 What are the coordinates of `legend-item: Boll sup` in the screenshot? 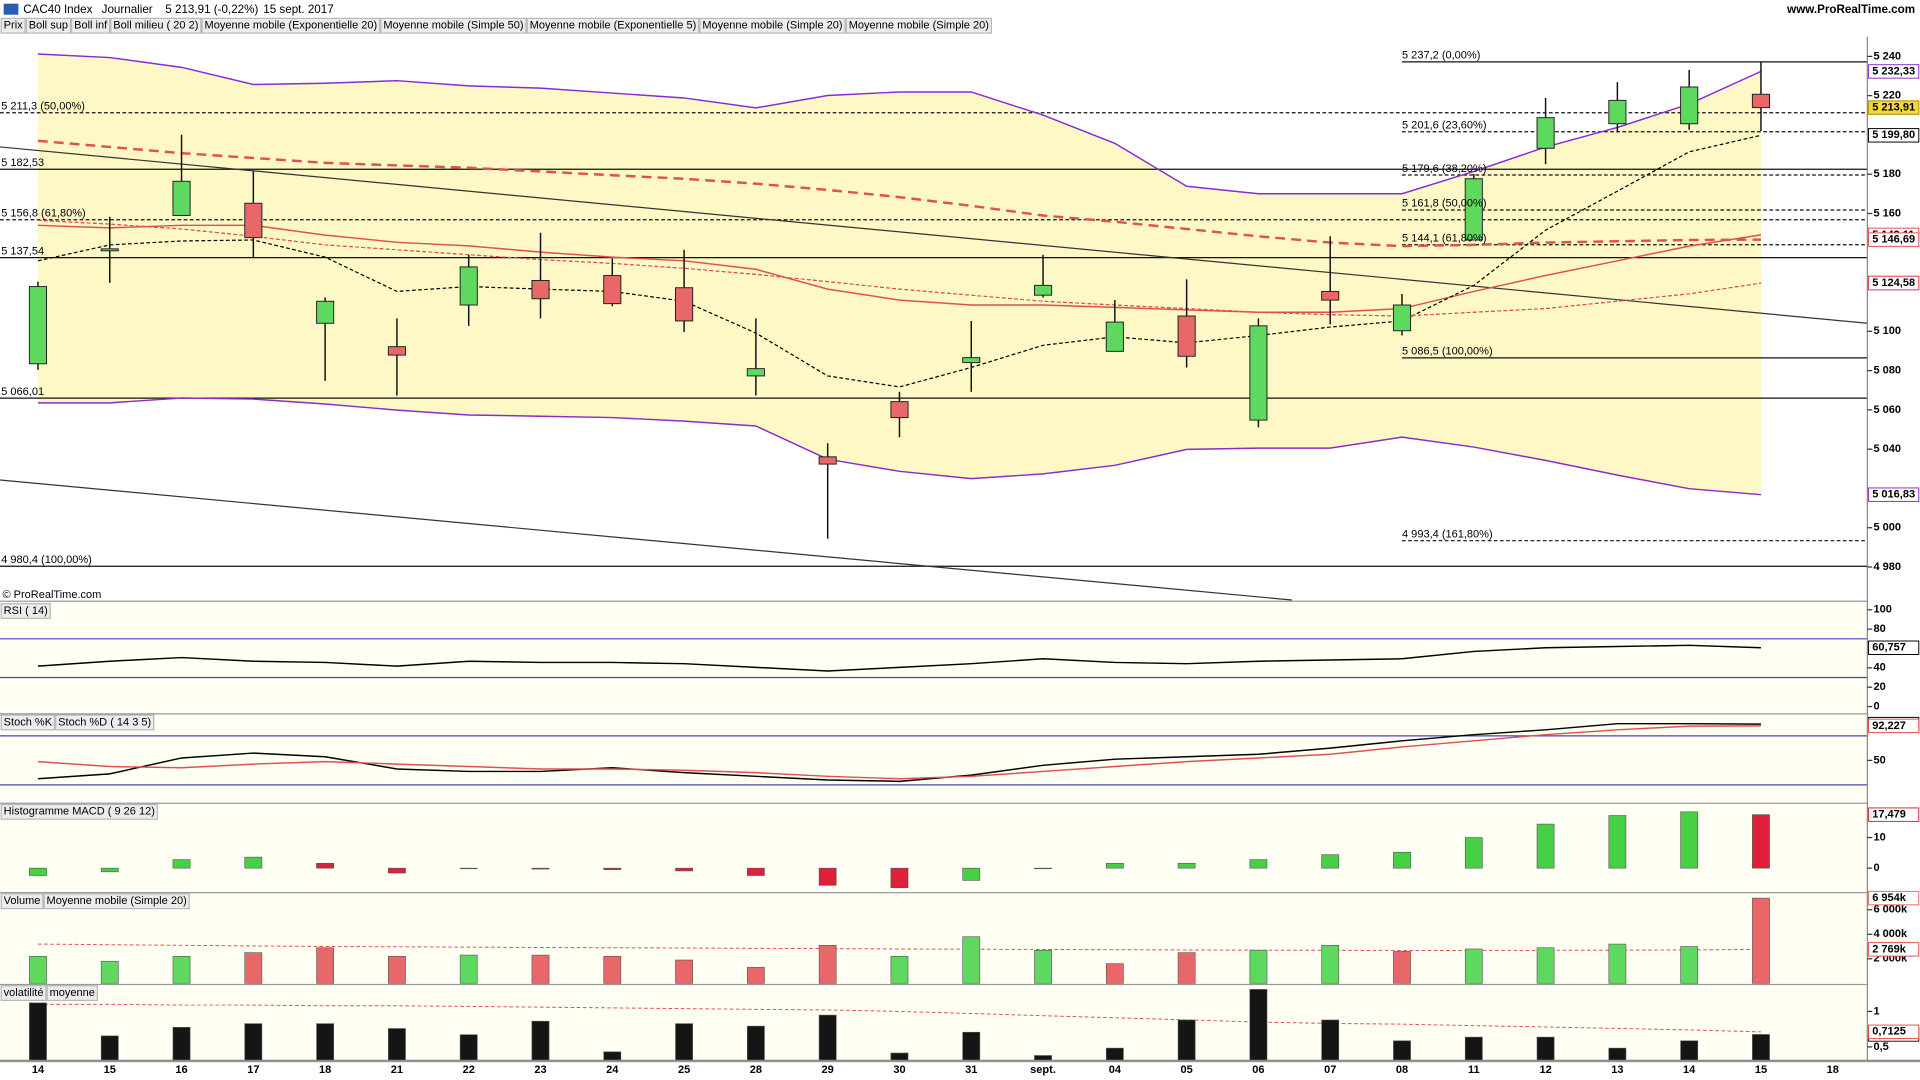 It's located at (48, 26).